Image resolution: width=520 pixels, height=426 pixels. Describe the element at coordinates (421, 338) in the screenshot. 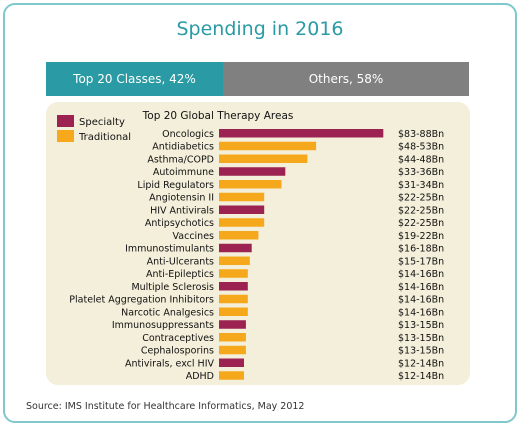

I see `value-label-contraceptives: $13-15Bn` at that location.